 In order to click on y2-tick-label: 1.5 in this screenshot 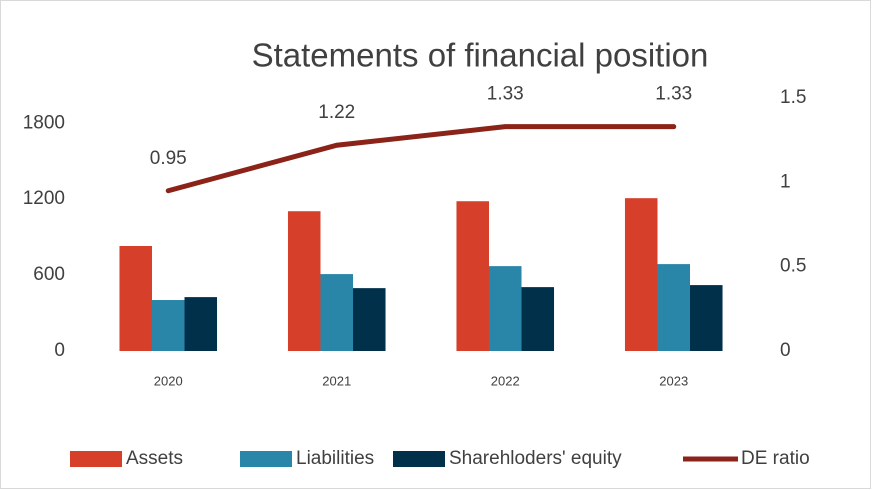, I will do `click(793, 97)`.